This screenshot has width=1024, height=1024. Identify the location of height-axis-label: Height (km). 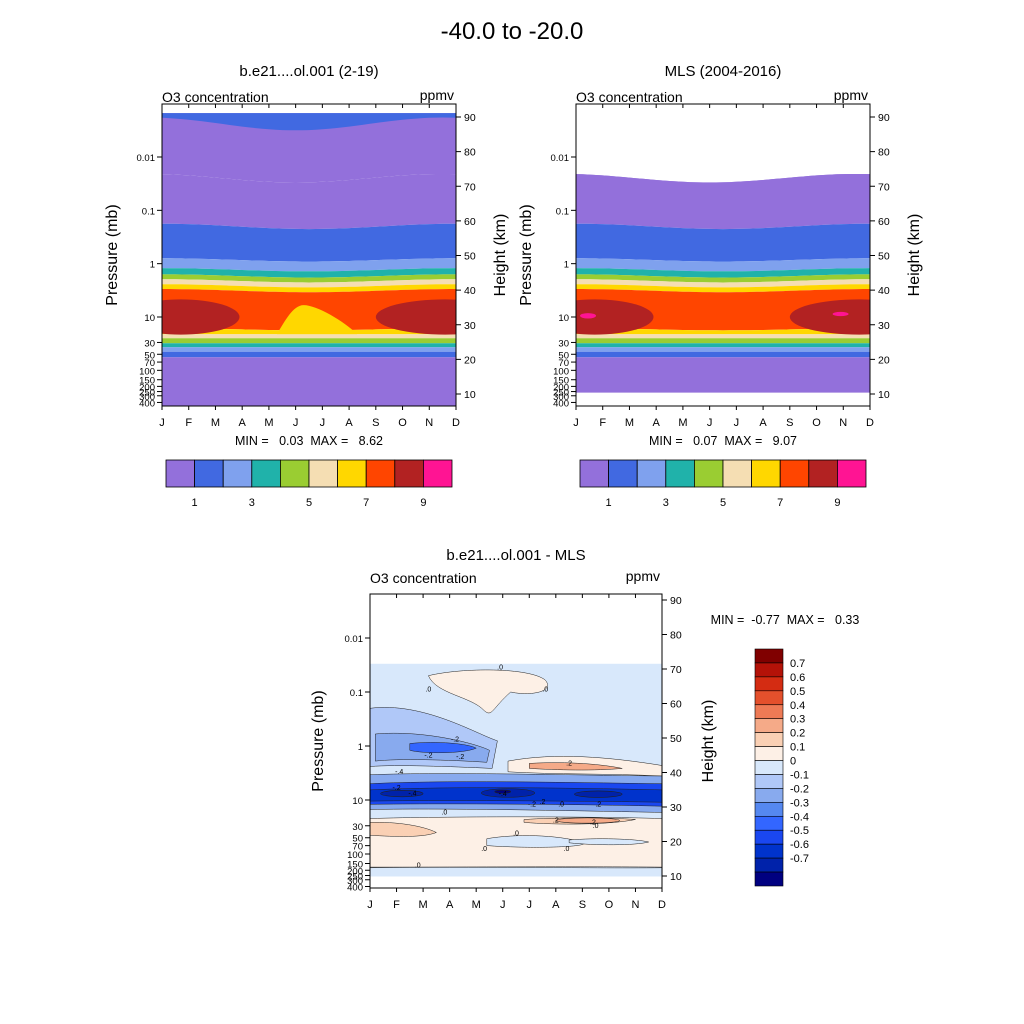
(708, 741).